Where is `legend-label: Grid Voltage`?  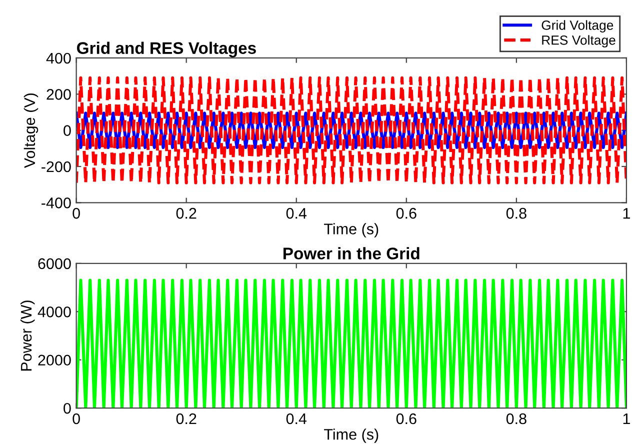 legend-label: Grid Voltage is located at coordinates (578, 26).